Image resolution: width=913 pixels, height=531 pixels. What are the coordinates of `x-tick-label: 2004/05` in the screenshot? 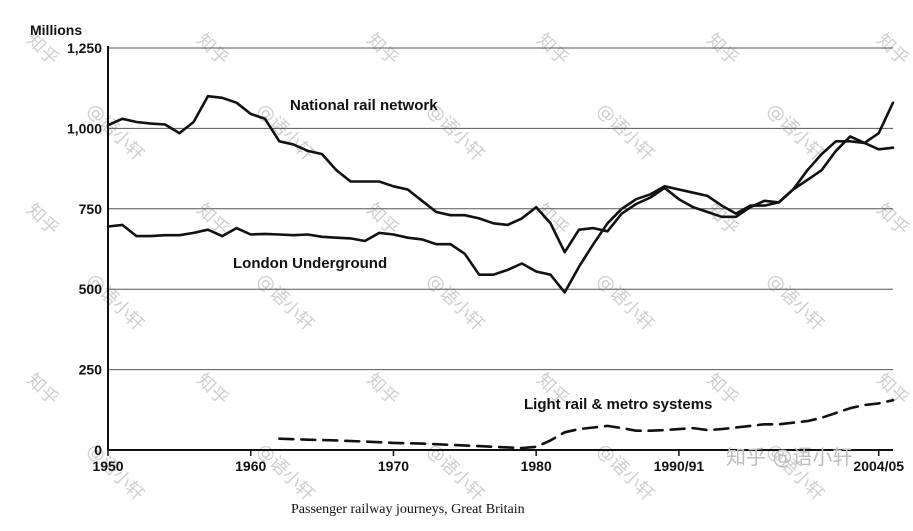 It's located at (878, 466).